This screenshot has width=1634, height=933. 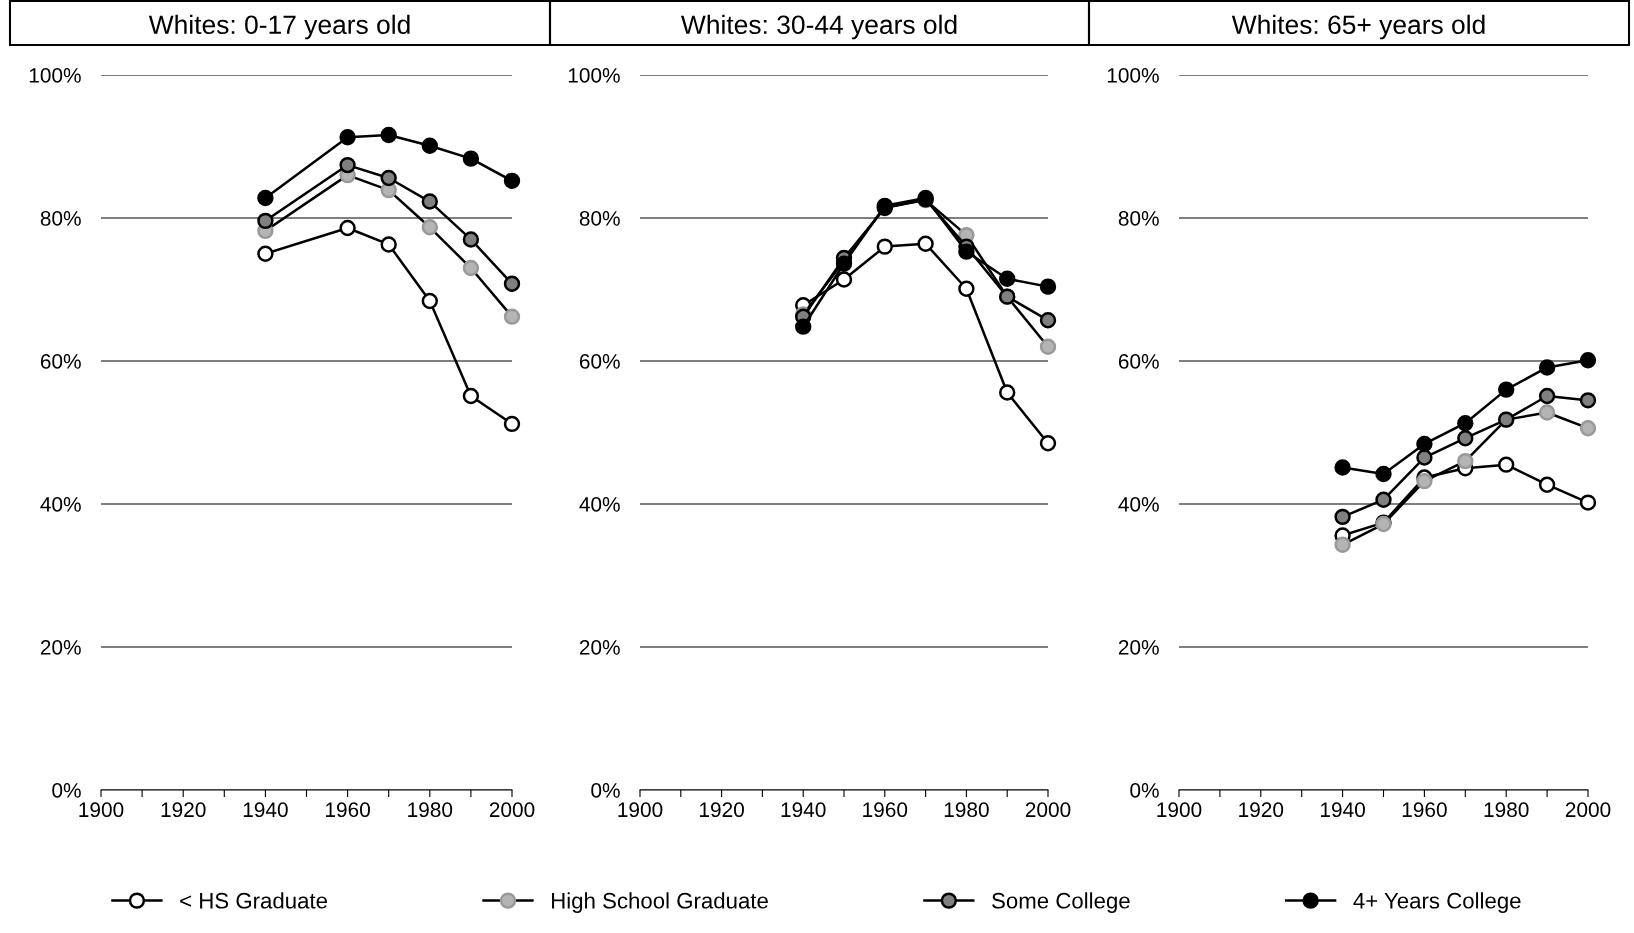 What do you see at coordinates (279, 27) in the screenshot?
I see `chart-title: Whites: 0-17 years old` at bounding box center [279, 27].